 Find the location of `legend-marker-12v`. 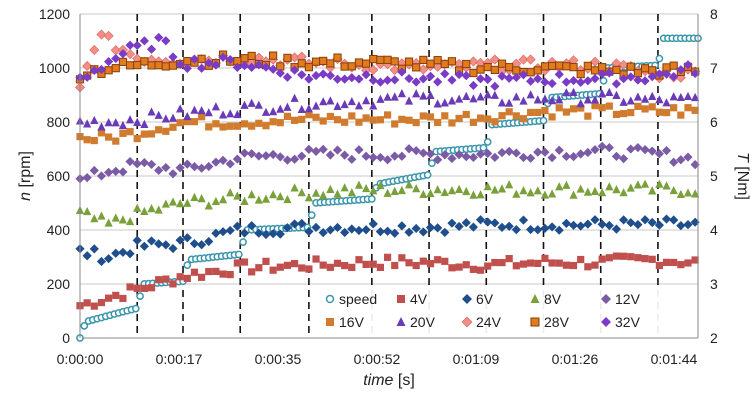

legend-marker-12v is located at coordinates (606, 299).